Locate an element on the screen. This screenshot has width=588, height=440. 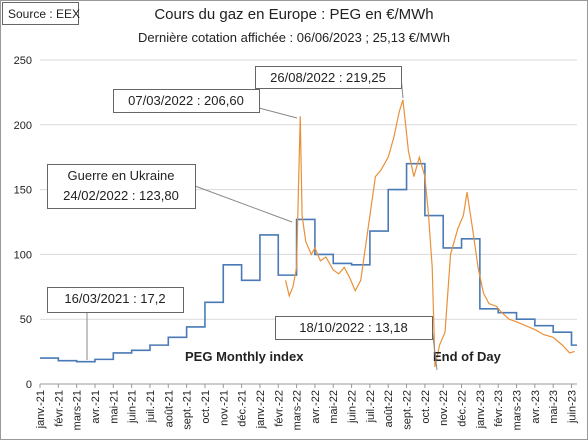
x-tick-label: mai-23 is located at coordinates (554, 407).